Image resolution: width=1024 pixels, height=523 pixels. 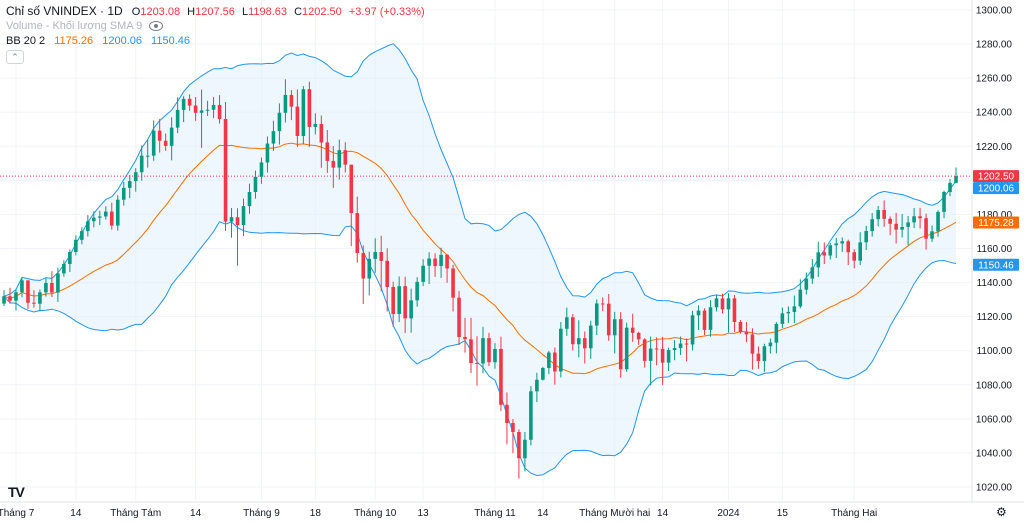 I want to click on symbol-title: Chỉ số VNINDEX · 1D, so click(x=64, y=11).